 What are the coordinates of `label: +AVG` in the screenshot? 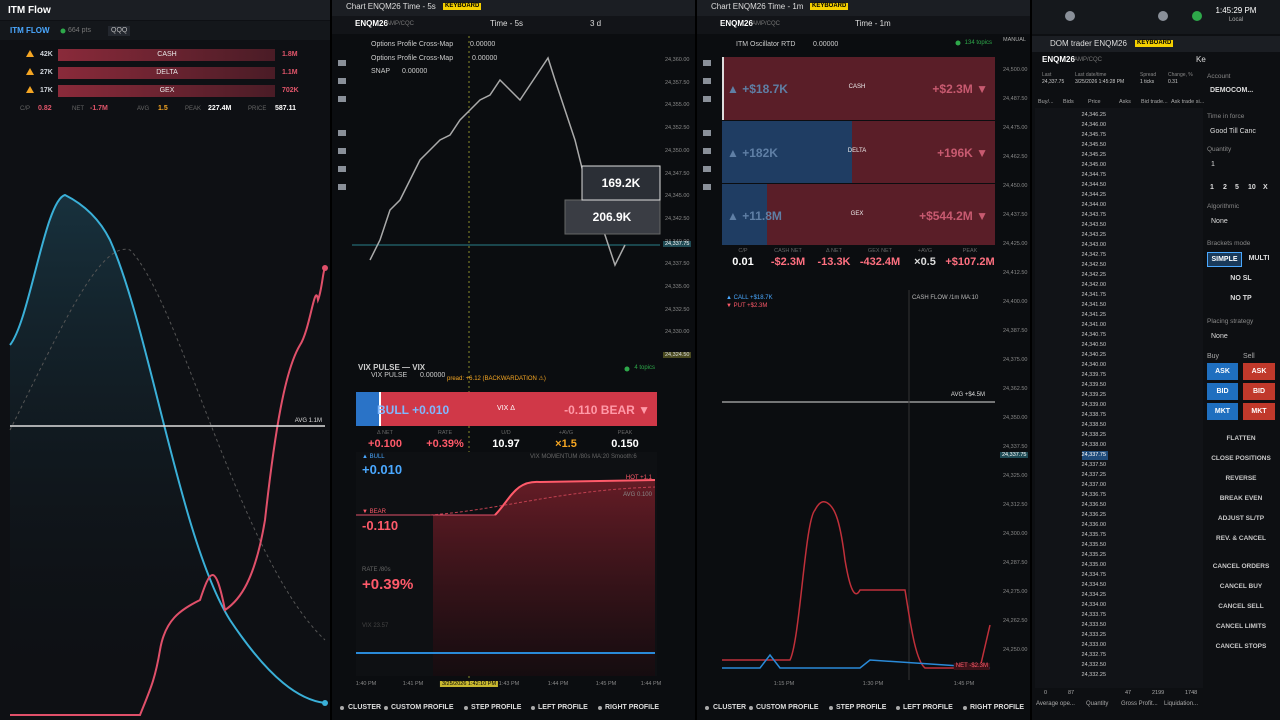 It's located at (566, 433).